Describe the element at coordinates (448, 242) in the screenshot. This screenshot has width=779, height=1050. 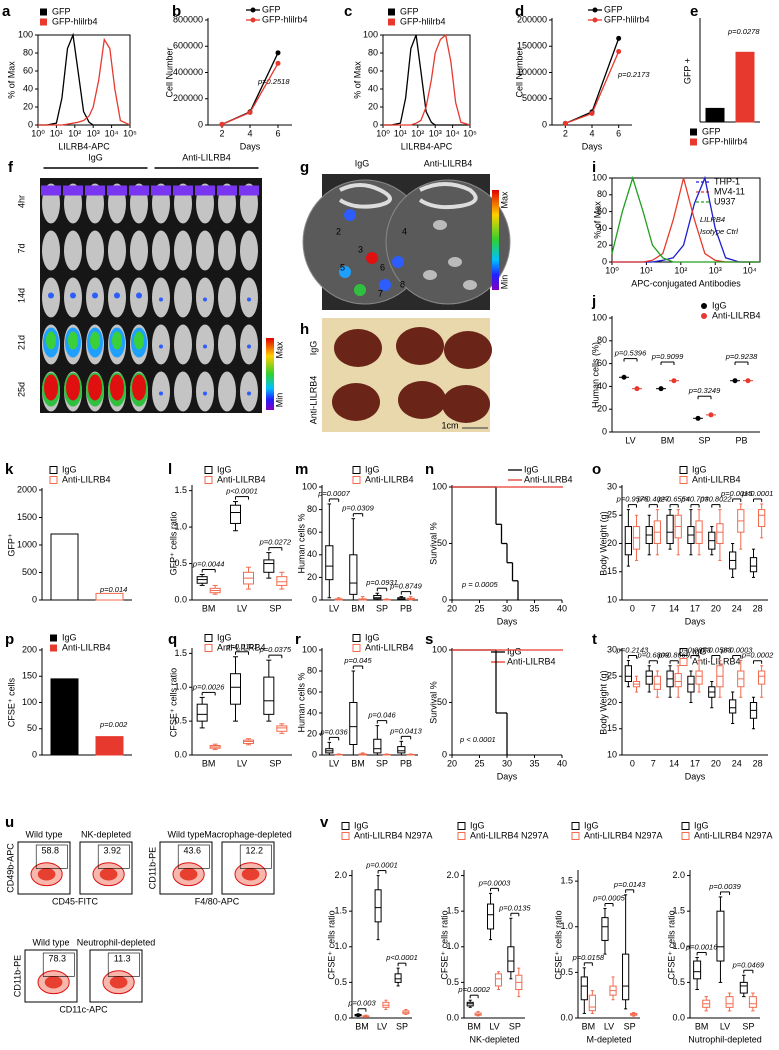
I see `dish` at that location.